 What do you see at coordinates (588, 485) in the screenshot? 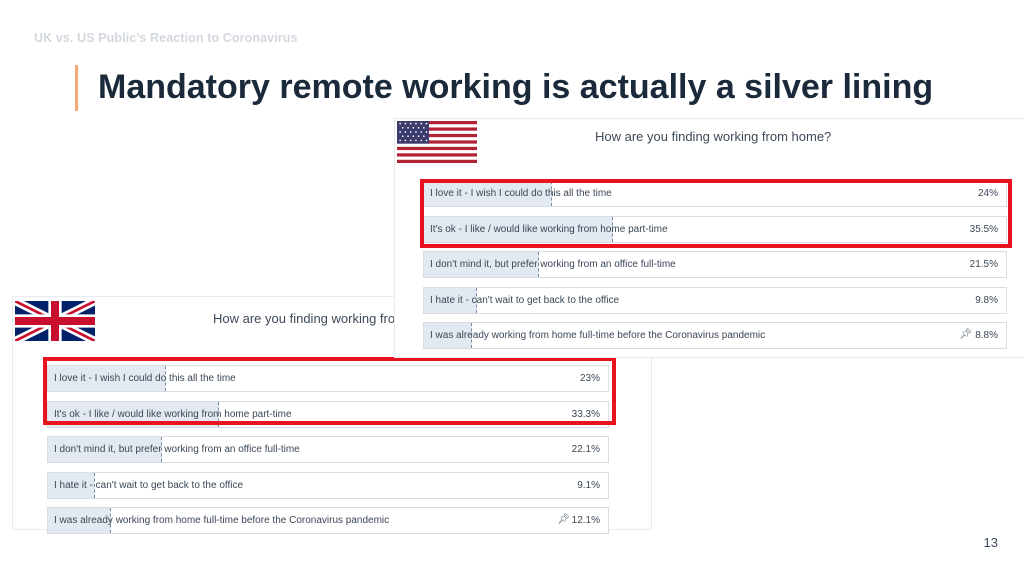
I see `option-percent: 9.1%` at bounding box center [588, 485].